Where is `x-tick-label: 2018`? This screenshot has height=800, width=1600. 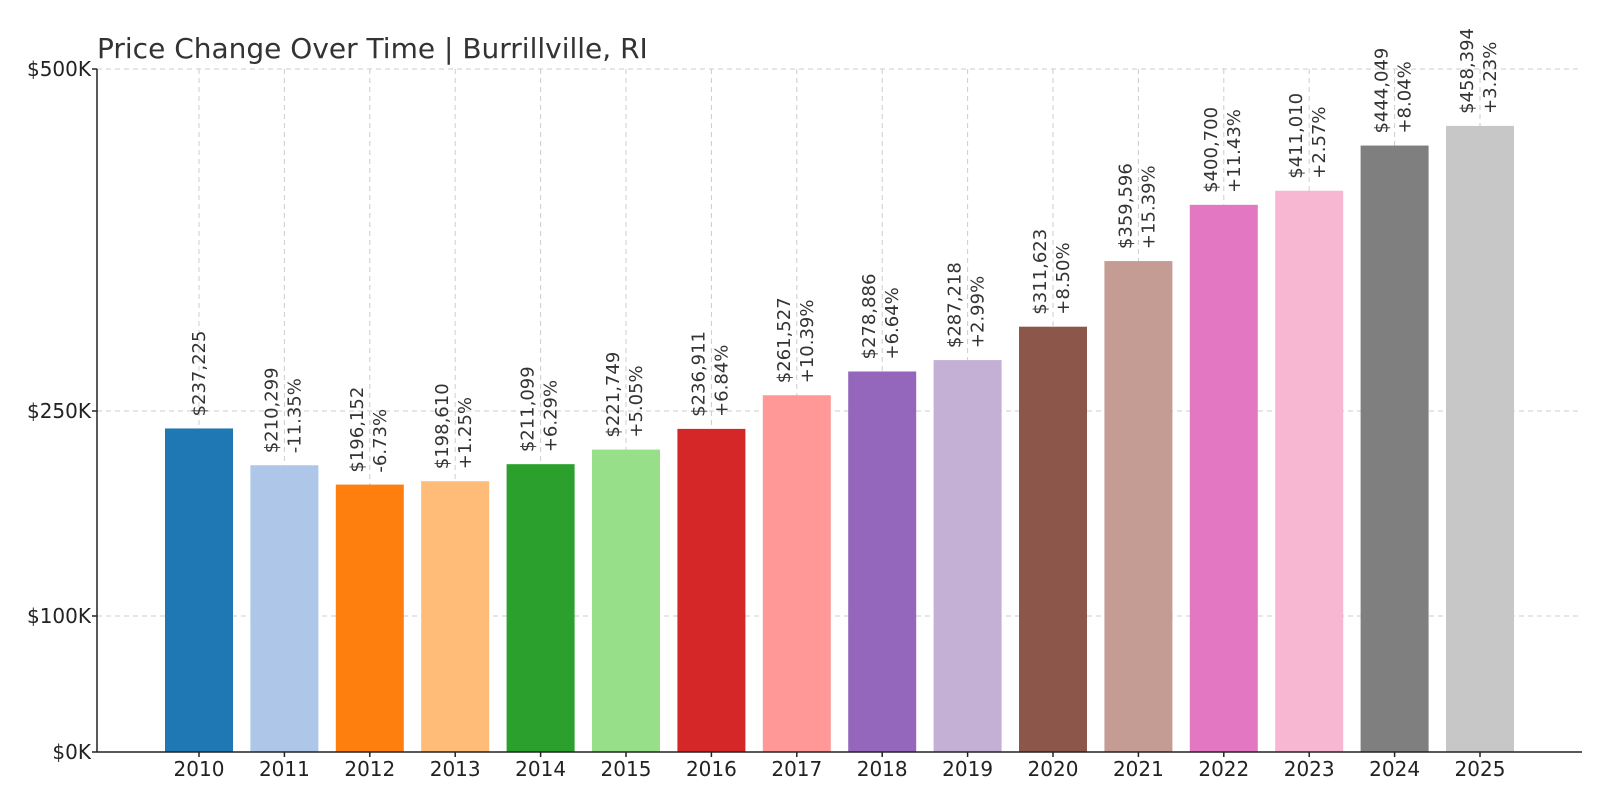
x-tick-label: 2018 is located at coordinates (882, 769).